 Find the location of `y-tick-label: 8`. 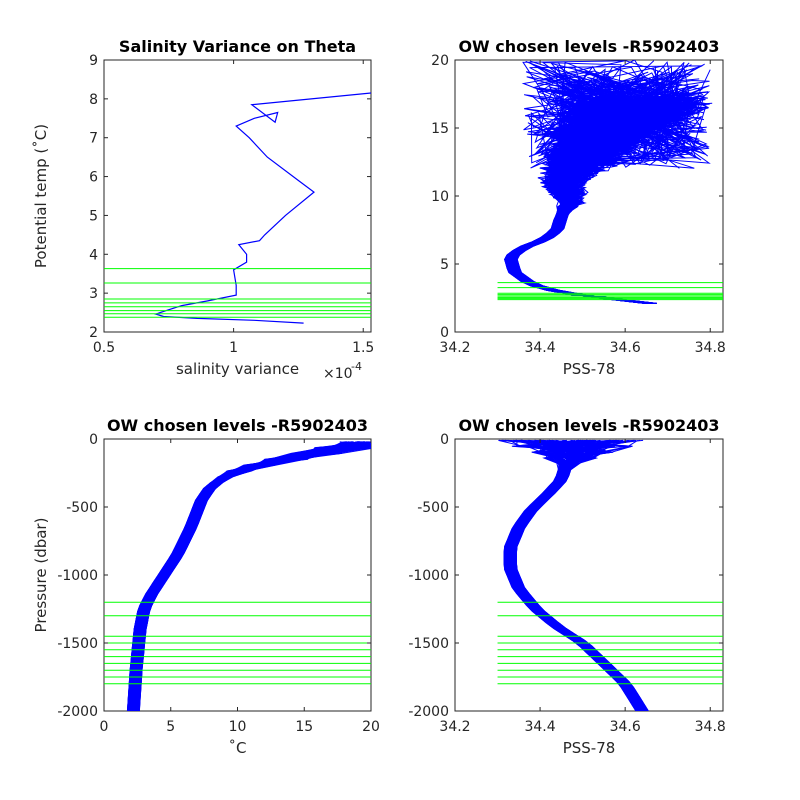

y-tick-label: 8 is located at coordinates (93, 100).